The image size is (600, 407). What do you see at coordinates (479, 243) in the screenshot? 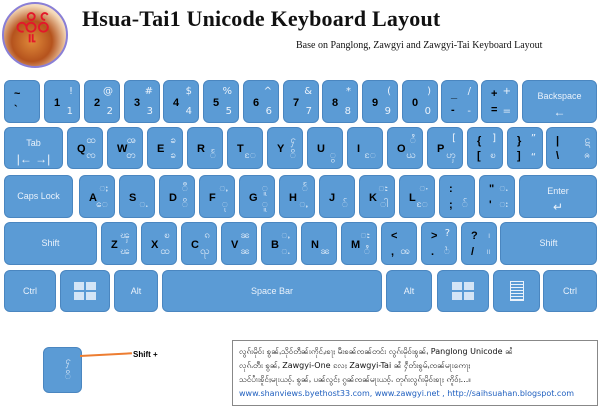
I see `key-symbol: ? / ၊။` at bounding box center [479, 243].